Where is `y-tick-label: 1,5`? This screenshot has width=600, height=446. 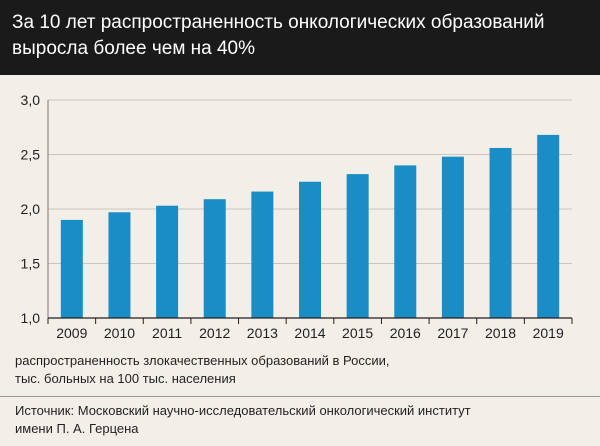 y-tick-label: 1,5 is located at coordinates (31, 264).